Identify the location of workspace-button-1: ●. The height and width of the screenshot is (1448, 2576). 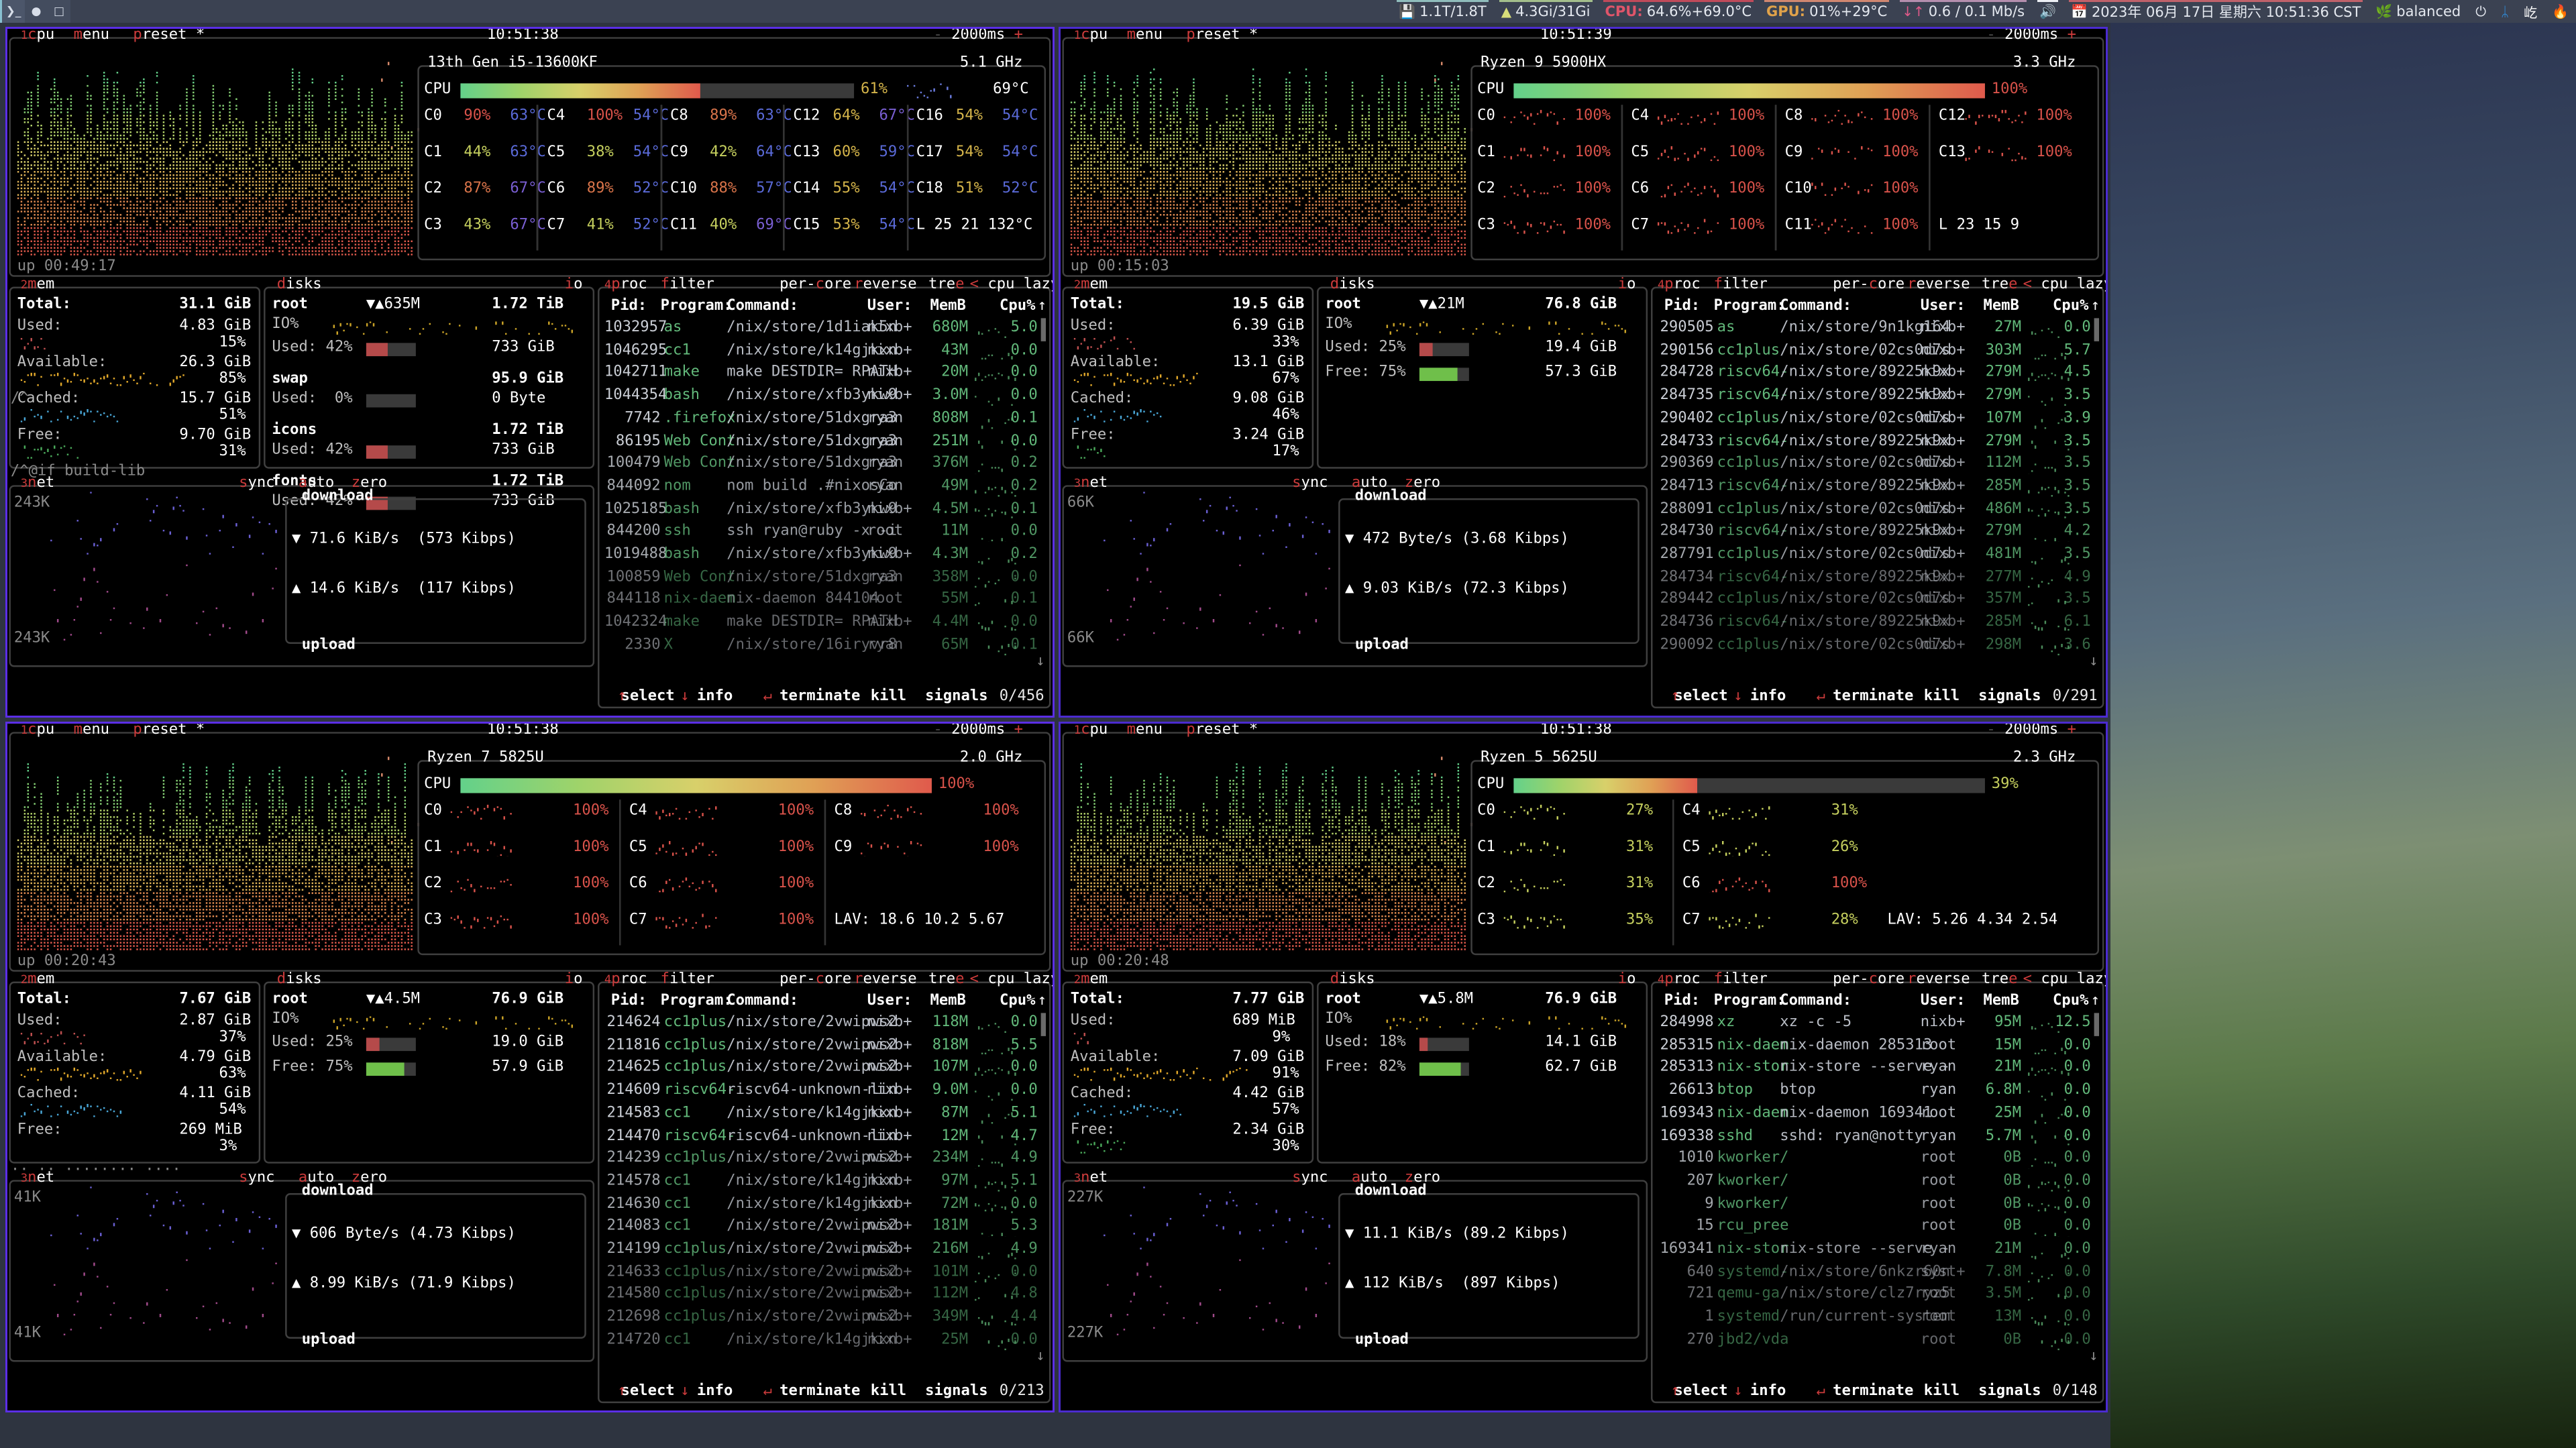
(36, 11).